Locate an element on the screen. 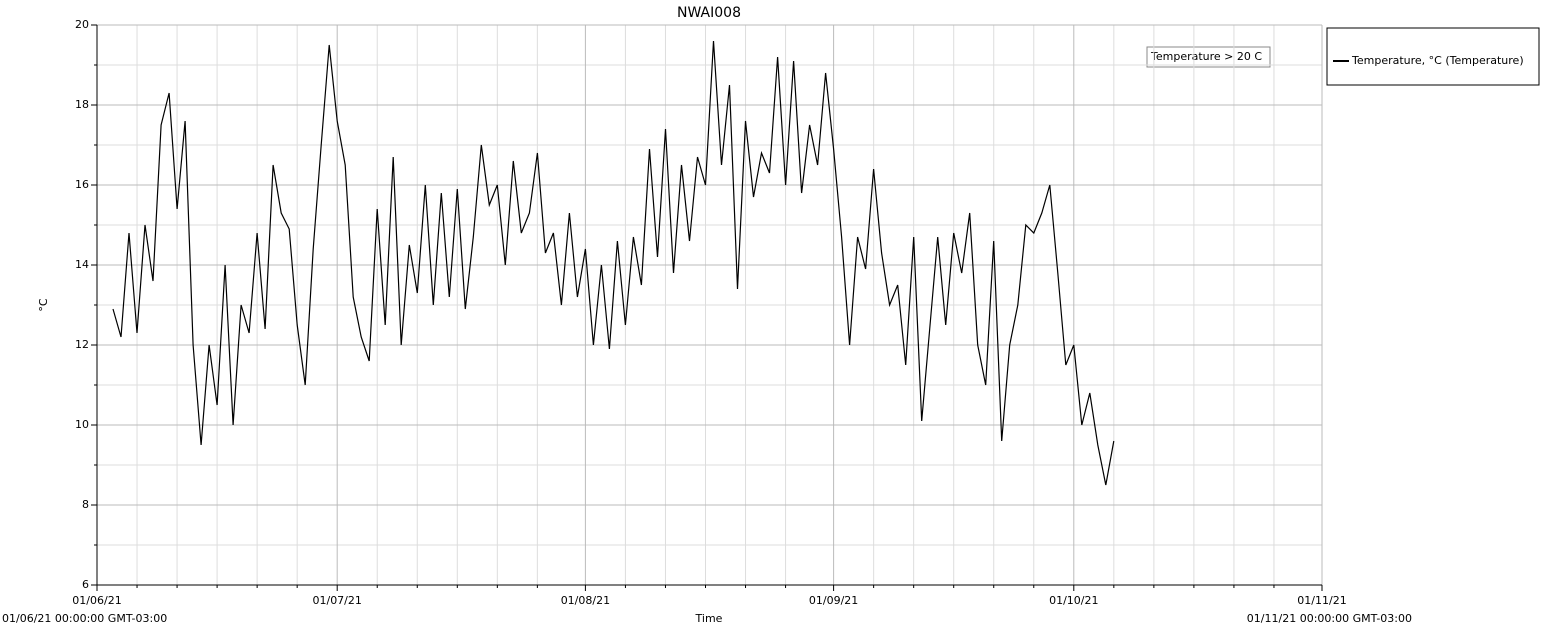 This screenshot has width=1544, height=628. annotation-box is located at coordinates (1208, 57).